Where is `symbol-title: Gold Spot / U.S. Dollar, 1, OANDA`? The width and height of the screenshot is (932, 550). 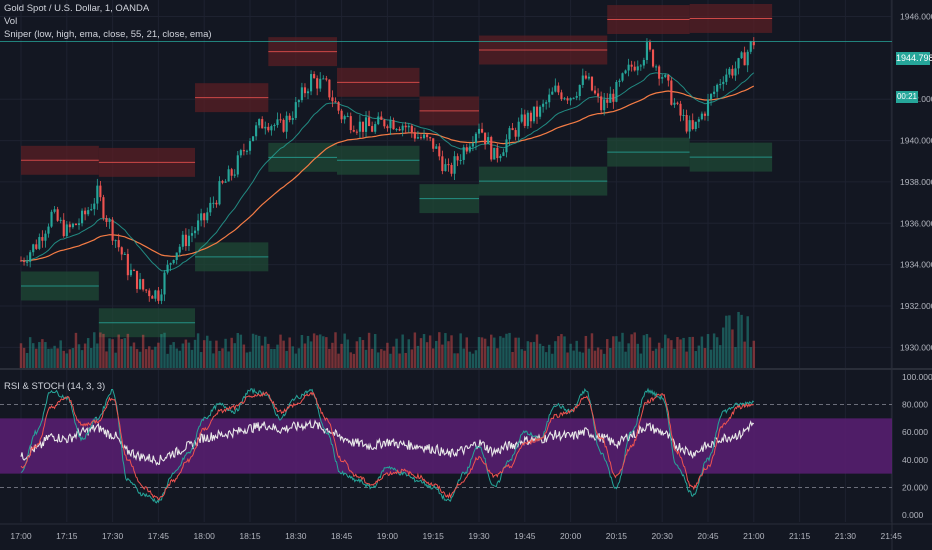
symbol-title: Gold Spot / U.S. Dollar, 1, OANDA is located at coordinates (77, 8).